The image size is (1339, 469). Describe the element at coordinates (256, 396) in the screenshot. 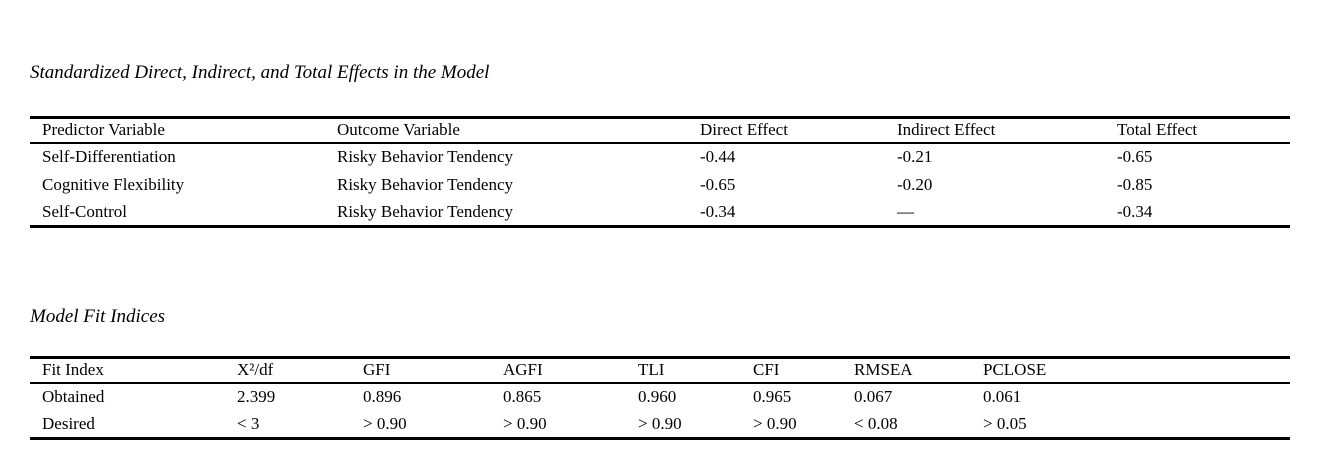

I see `cell-chi2-df: 2.399` at that location.